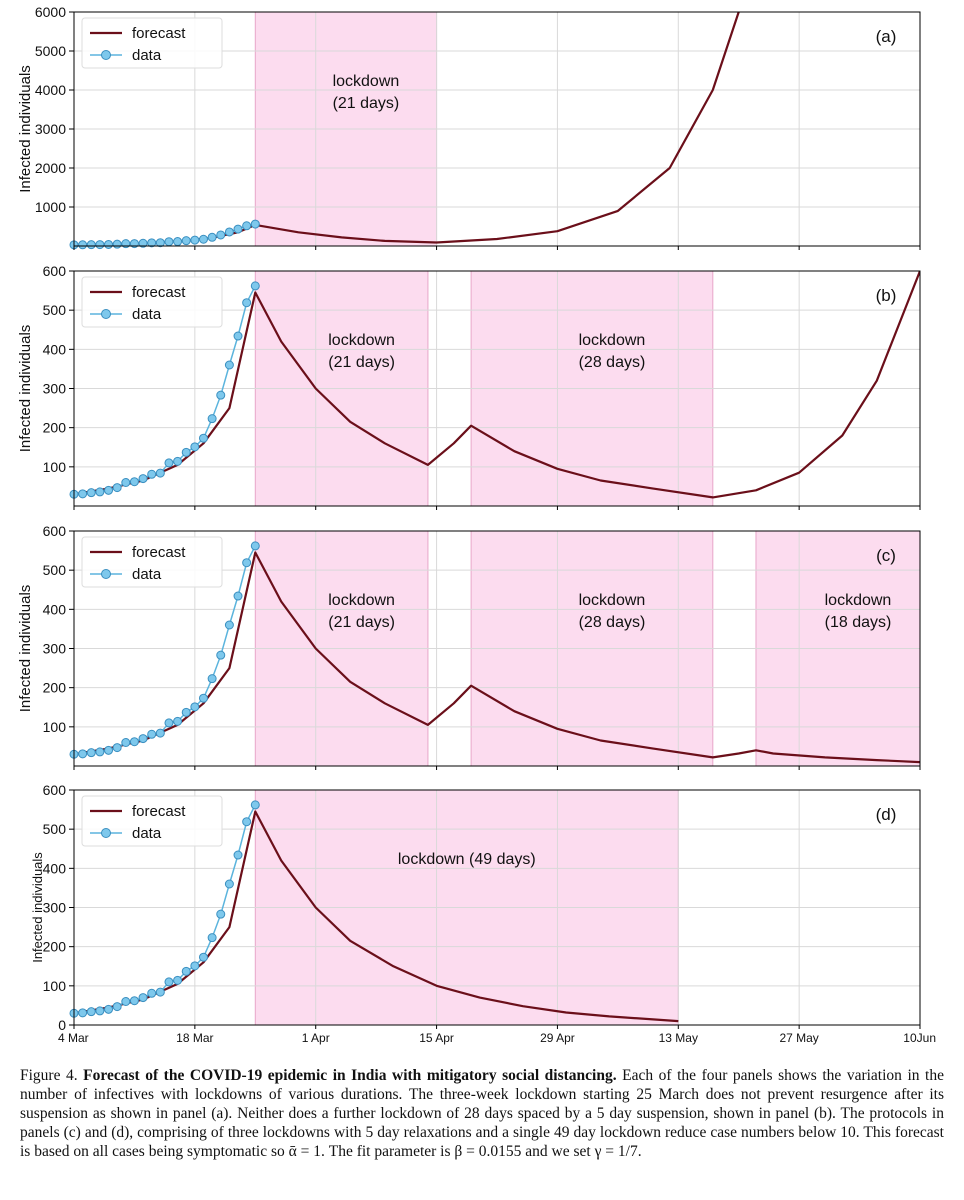  What do you see at coordinates (678, 1038) in the screenshot?
I see `x-tick-label: 13 May` at bounding box center [678, 1038].